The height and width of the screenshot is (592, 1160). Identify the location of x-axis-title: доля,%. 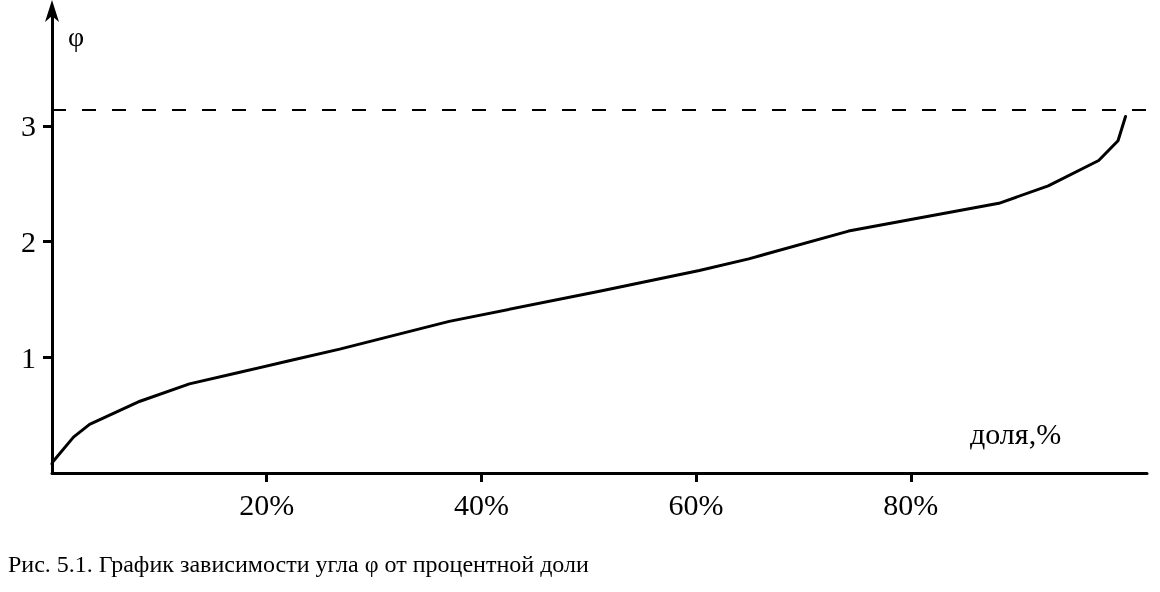
(1016, 433).